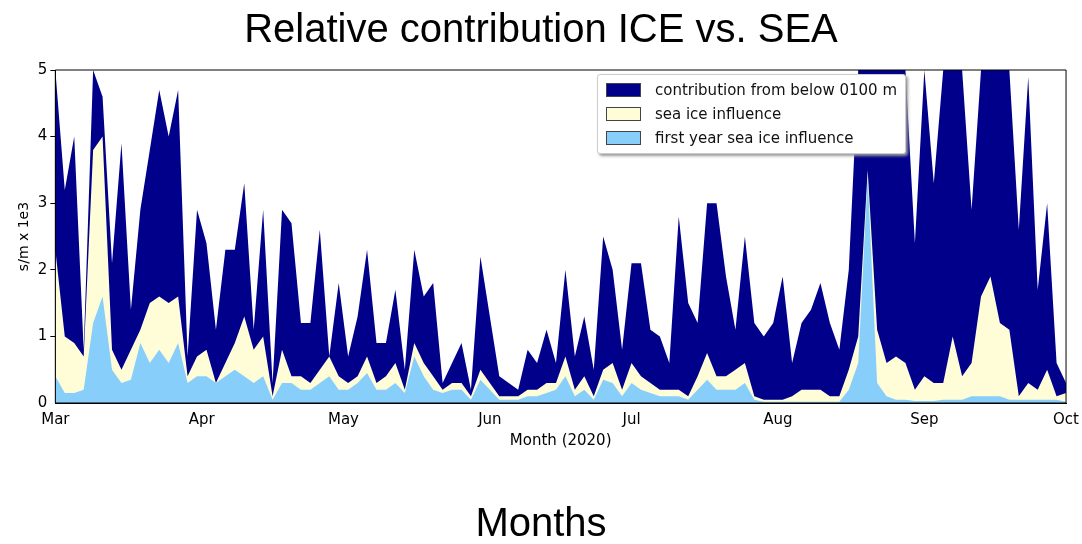 This screenshot has height=544, width=1082. Describe the element at coordinates (754, 138) in the screenshot. I see `legend-label: first year sea ice influence` at that location.